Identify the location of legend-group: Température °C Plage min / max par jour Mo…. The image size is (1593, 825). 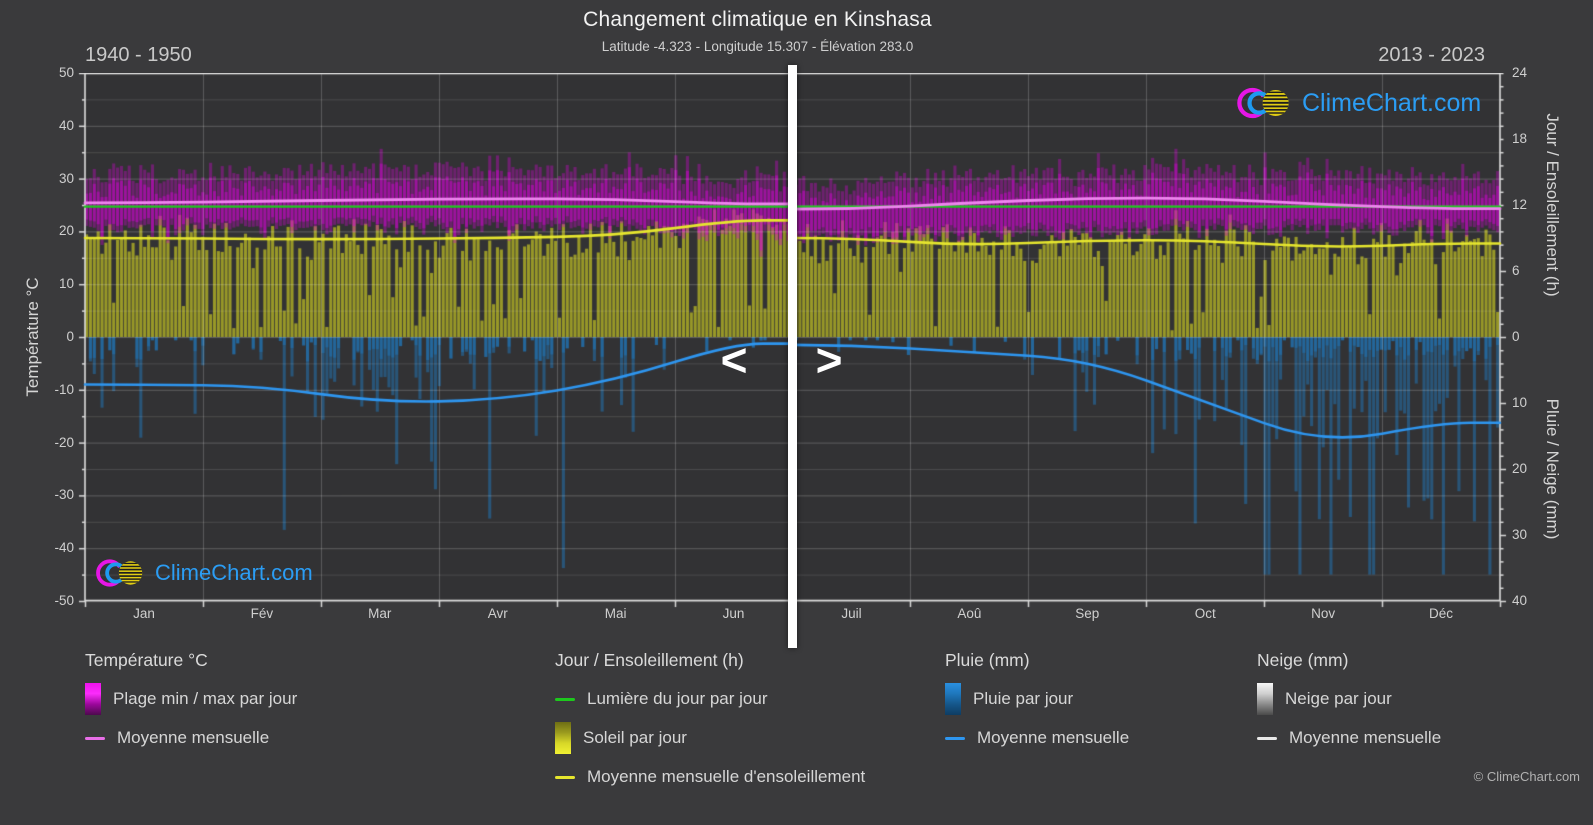
(191, 706).